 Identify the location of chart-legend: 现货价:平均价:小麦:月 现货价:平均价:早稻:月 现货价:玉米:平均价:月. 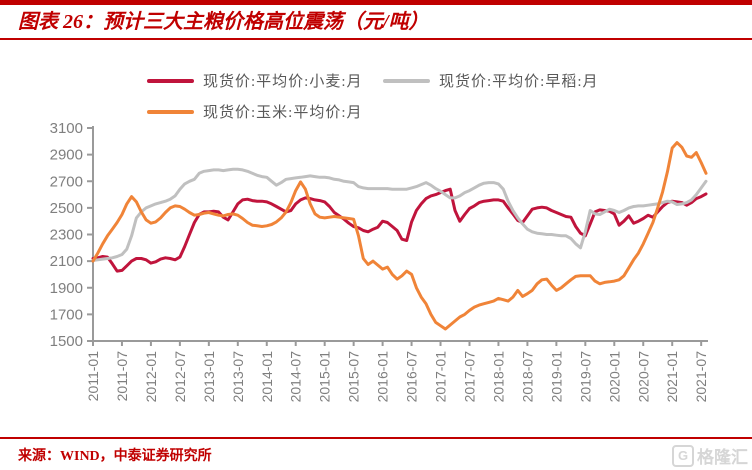
(373, 96).